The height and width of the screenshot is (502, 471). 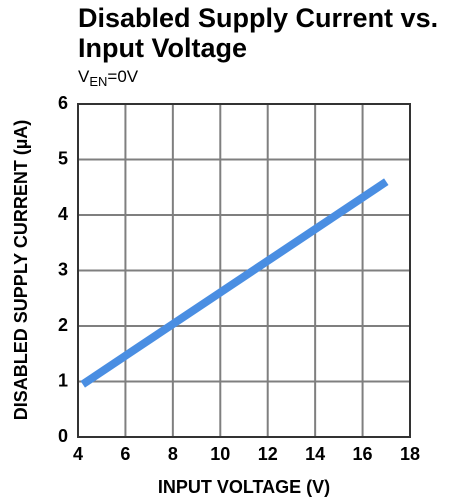 What do you see at coordinates (63, 214) in the screenshot?
I see `y-tick-label: 4` at bounding box center [63, 214].